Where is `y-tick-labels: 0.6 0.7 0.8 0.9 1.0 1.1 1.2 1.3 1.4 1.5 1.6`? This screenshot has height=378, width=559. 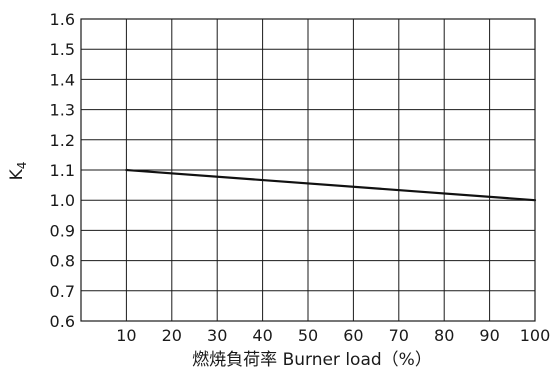 y-tick-labels: 0.6 0.7 0.8 0.9 1.0 1.1 1.2 1.3 1.4 1.5 1.6 is located at coordinates (62, 170).